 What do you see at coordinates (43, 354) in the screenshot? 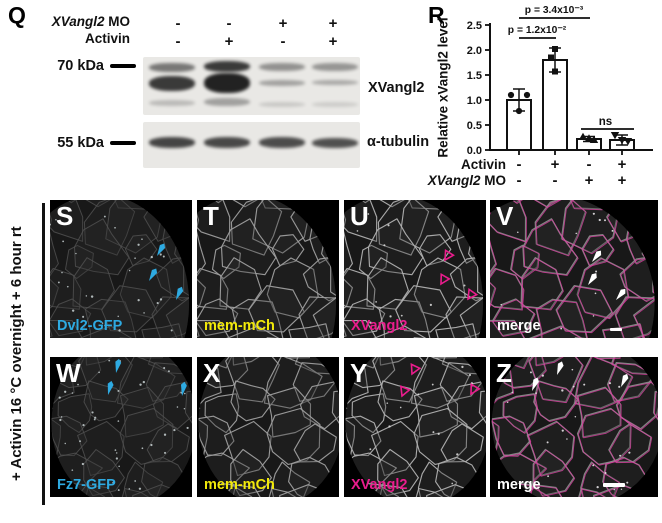
I see `annotation-bracket-line` at bounding box center [43, 354].